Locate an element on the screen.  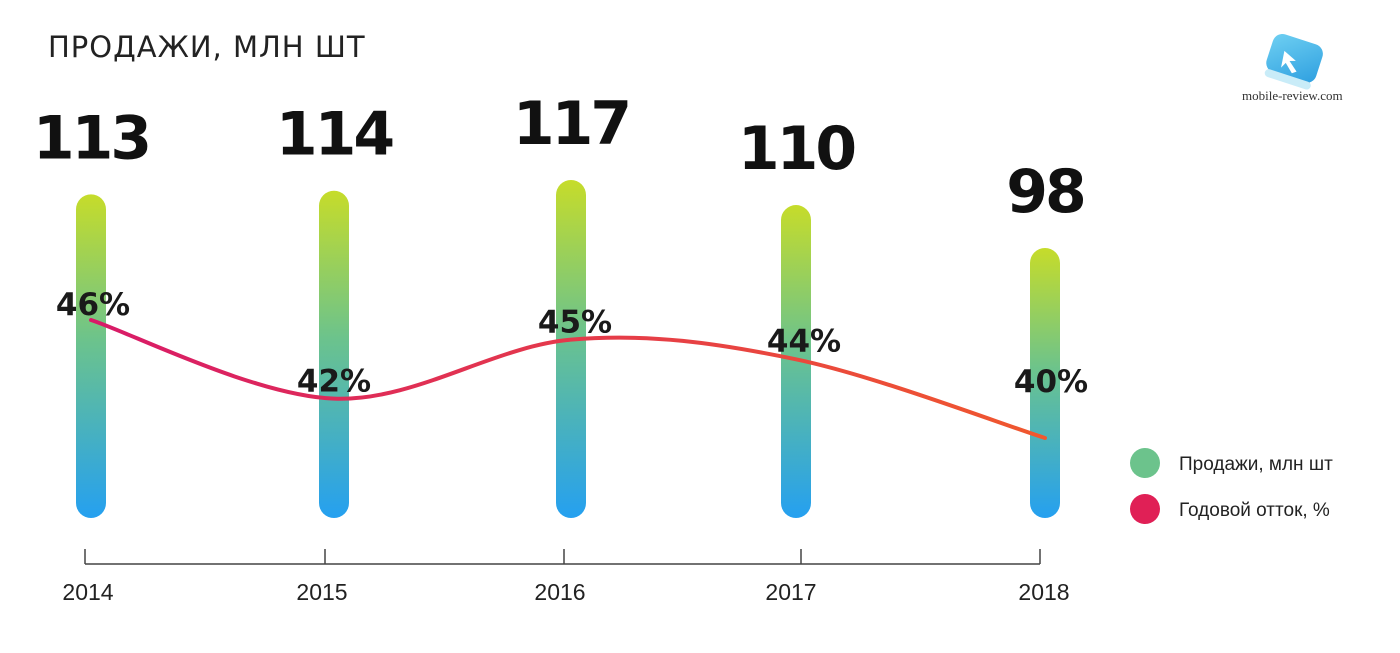
legend-sales-marker is located at coordinates (1145, 463).